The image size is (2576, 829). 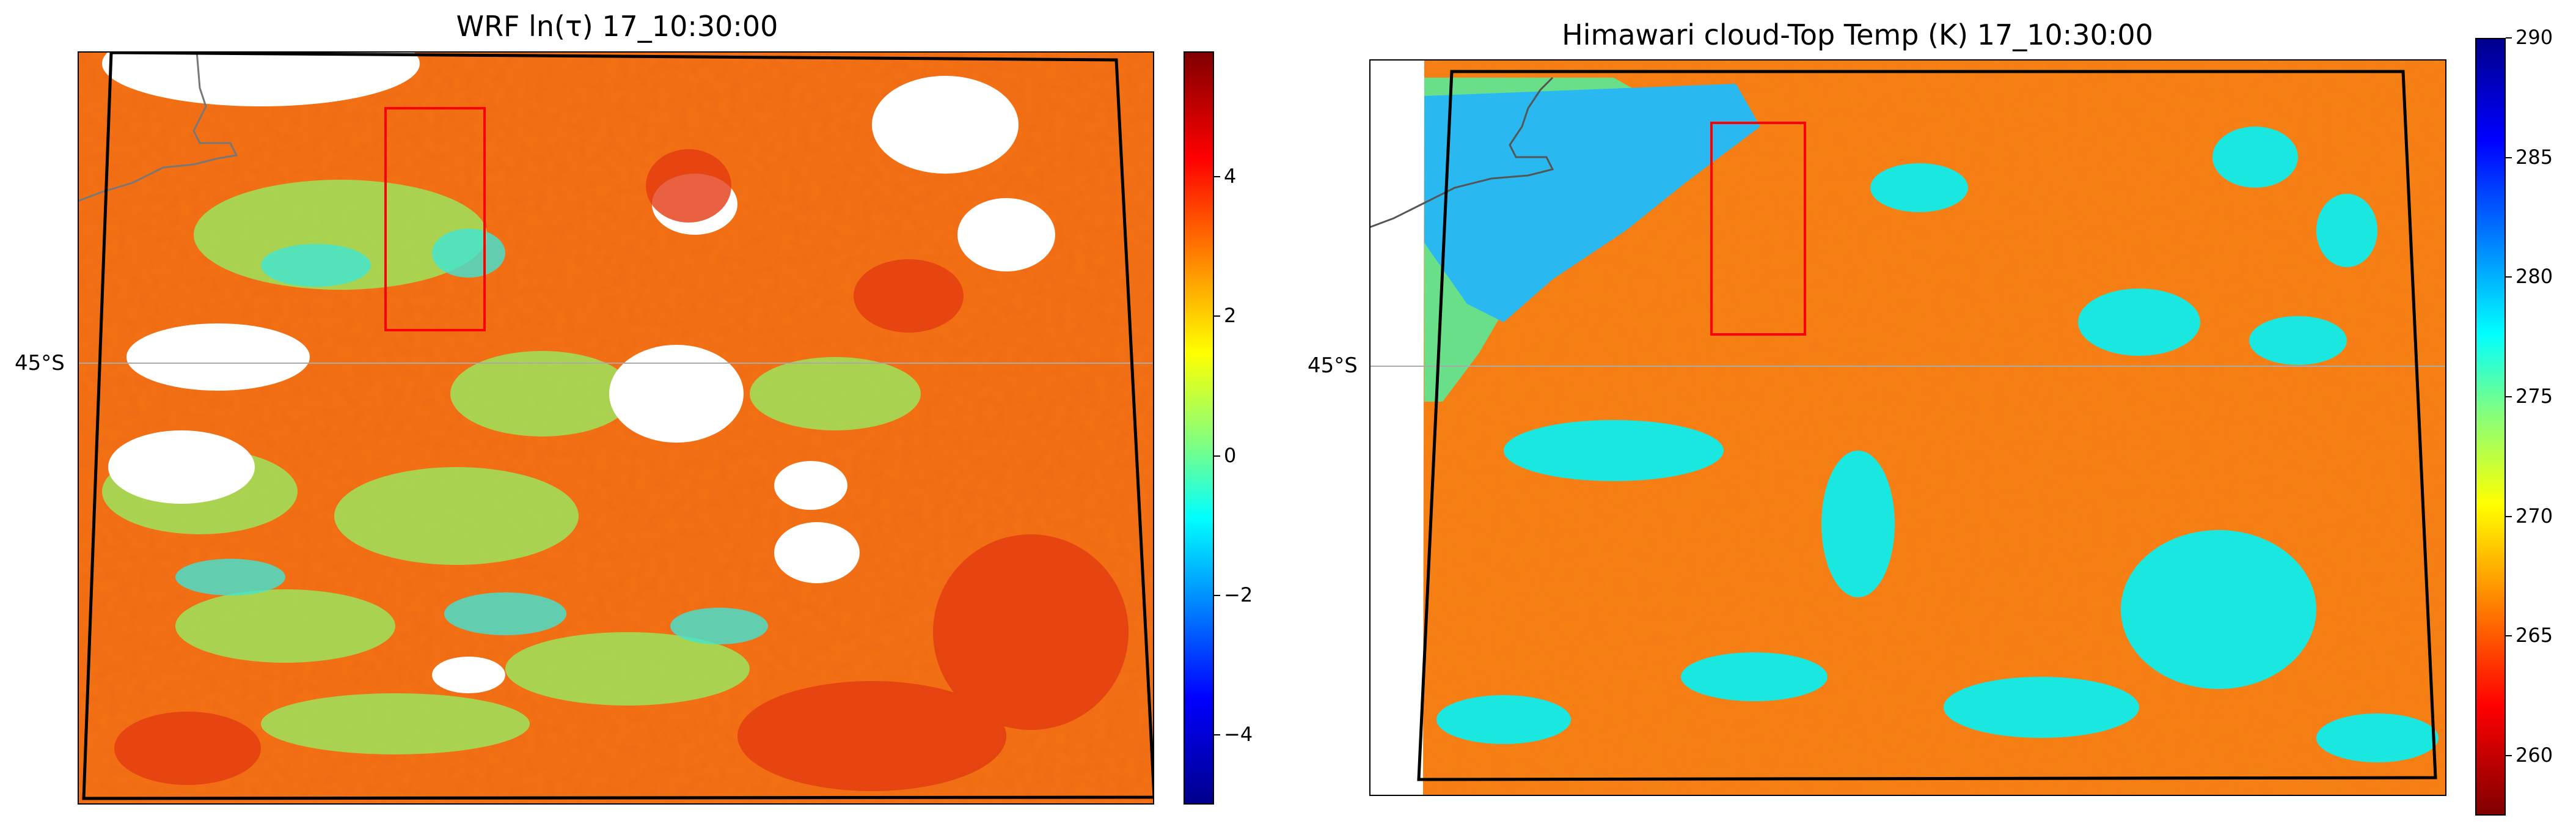 I want to click on wrf-colorbar-tick-label: −2, so click(x=1238, y=595).